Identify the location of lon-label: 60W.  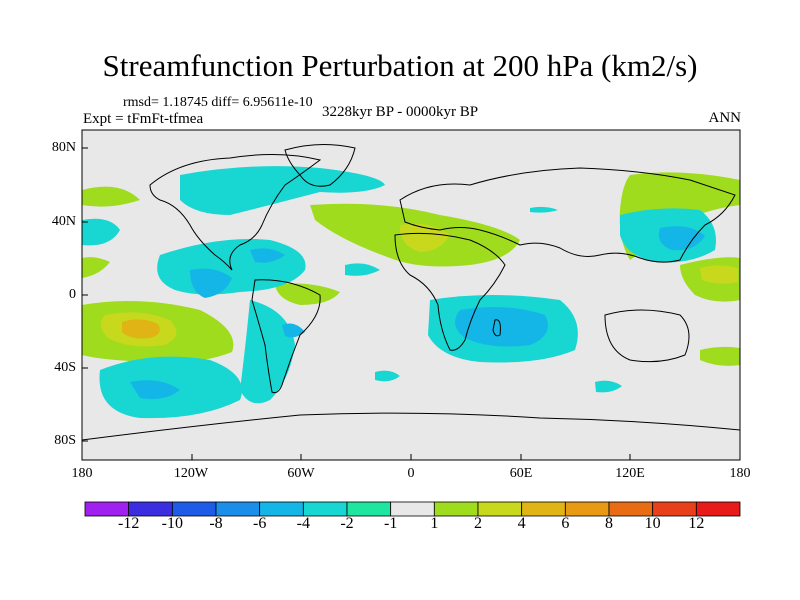
(301, 473).